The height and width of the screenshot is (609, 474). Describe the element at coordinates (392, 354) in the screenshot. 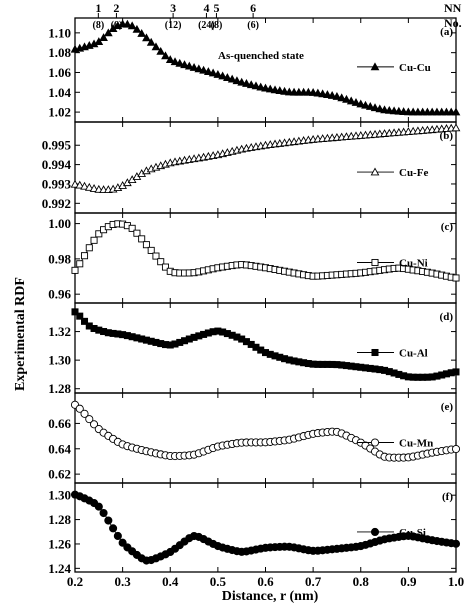

I see `legend: Cu-Al` at that location.